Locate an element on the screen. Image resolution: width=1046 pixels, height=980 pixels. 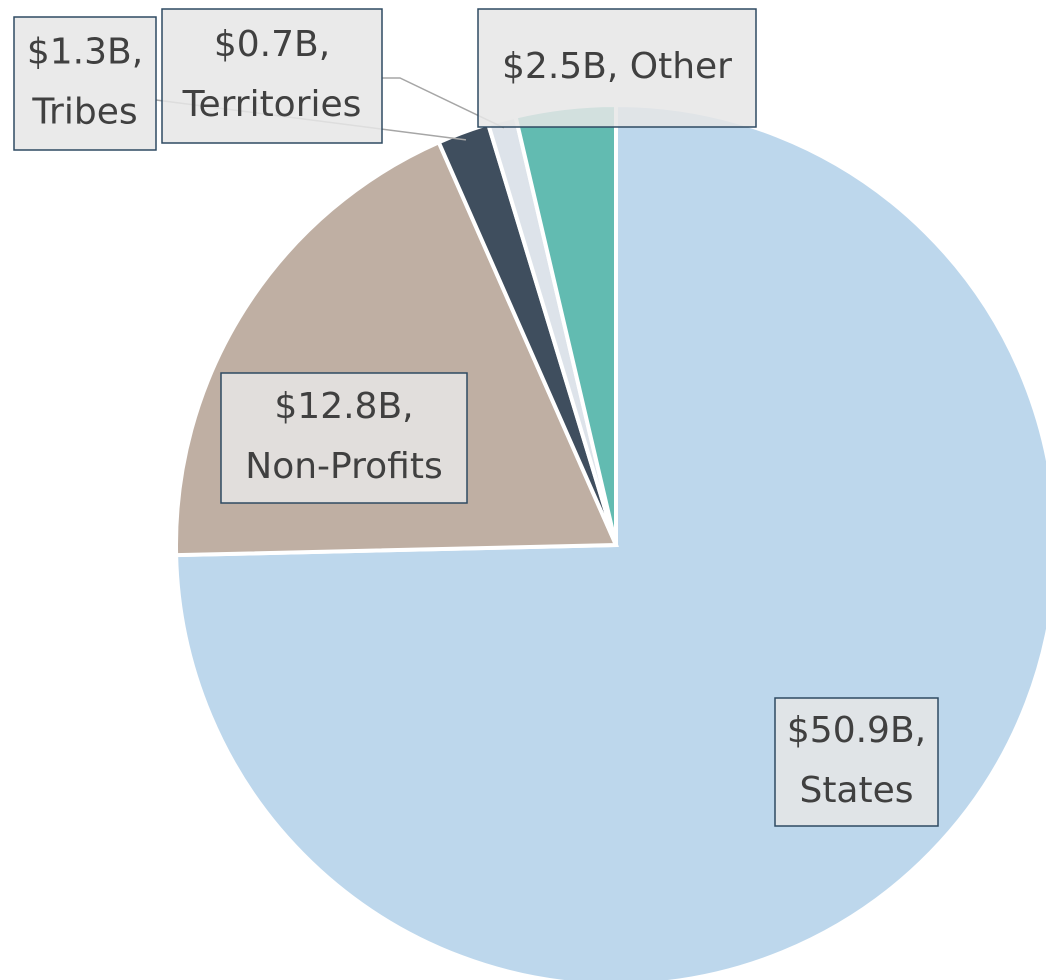
category-label: Territories is located at coordinates (272, 104).